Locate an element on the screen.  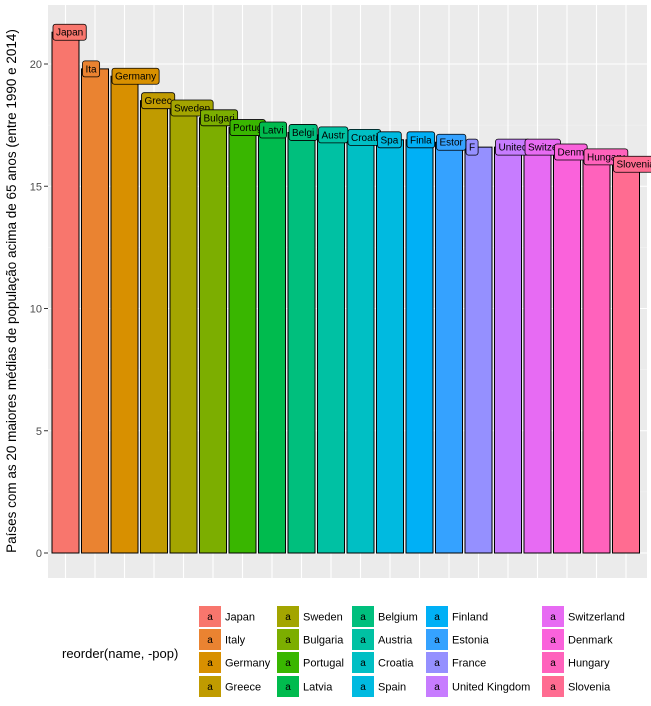
legend-item-slovenia: a Slovenia is located at coordinates (576, 686).